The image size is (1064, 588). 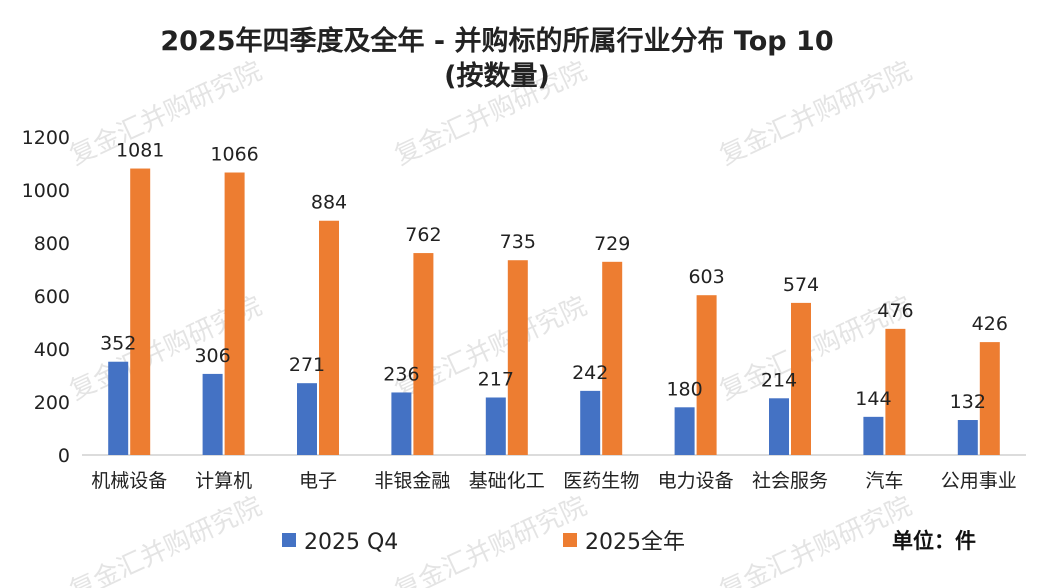 What do you see at coordinates (496, 379) in the screenshot?
I see `data-label-q4: 217` at bounding box center [496, 379].